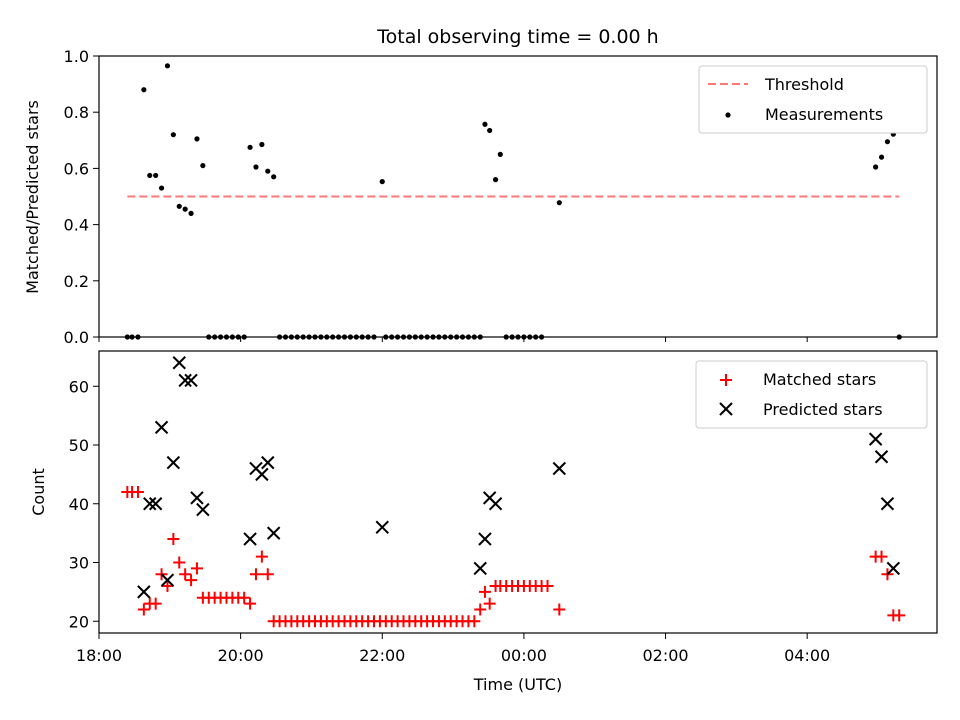 This screenshot has width=960, height=720. I want to click on top-legend: Threshold Measurements, so click(813, 99).